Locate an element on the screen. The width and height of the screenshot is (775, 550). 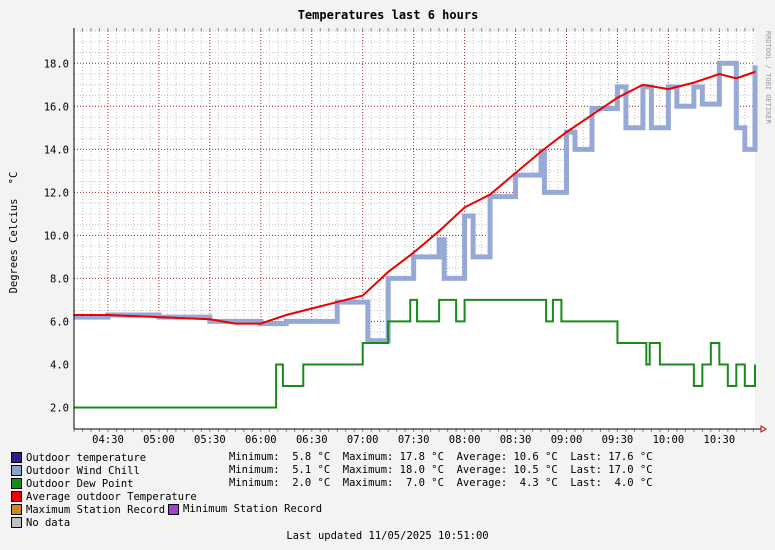
legend-item: Outdoor Wind Chill is located at coordinates (75, 470).